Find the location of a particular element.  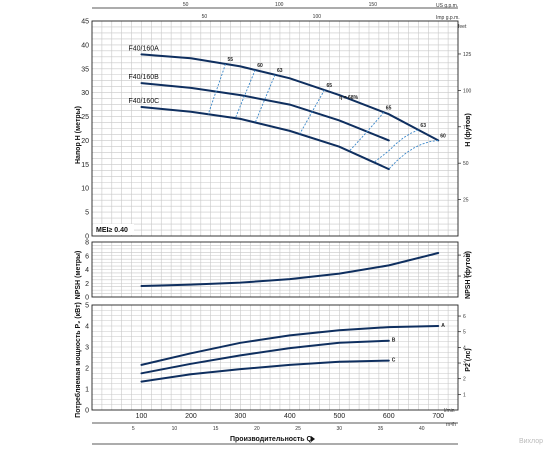

x-tick-label: 400 is located at coordinates (290, 416).